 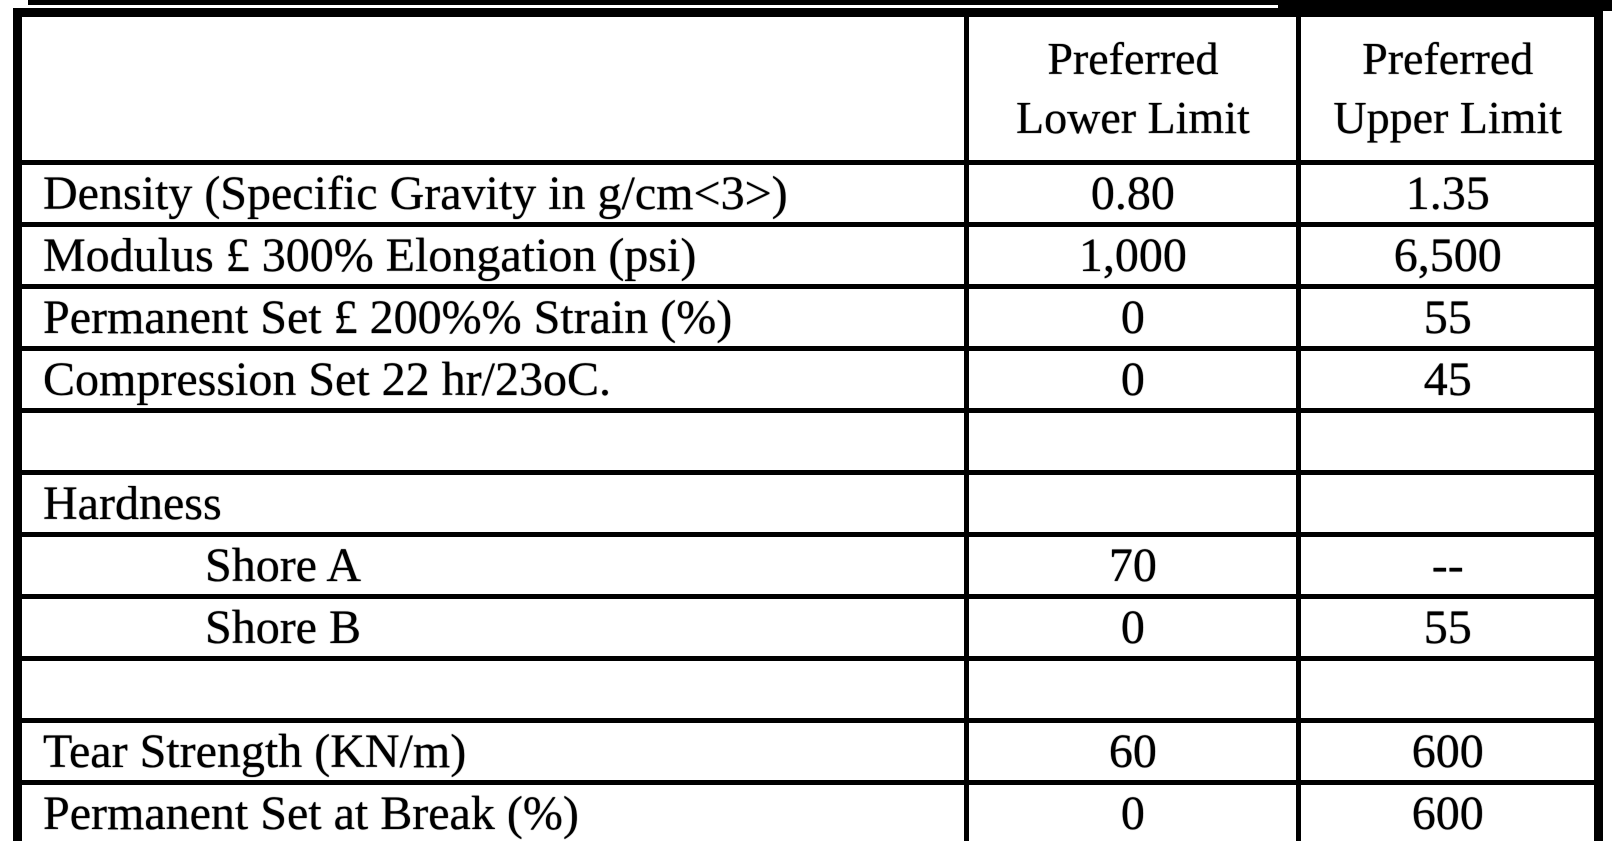 I want to click on cell-lower-value: 60, so click(x=1133, y=751).